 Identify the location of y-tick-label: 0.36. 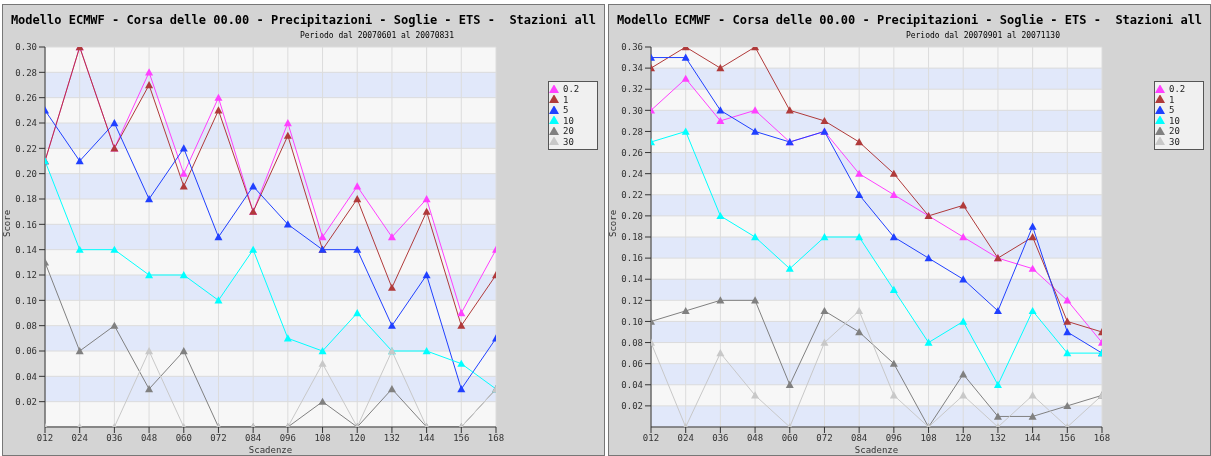
(632, 47).